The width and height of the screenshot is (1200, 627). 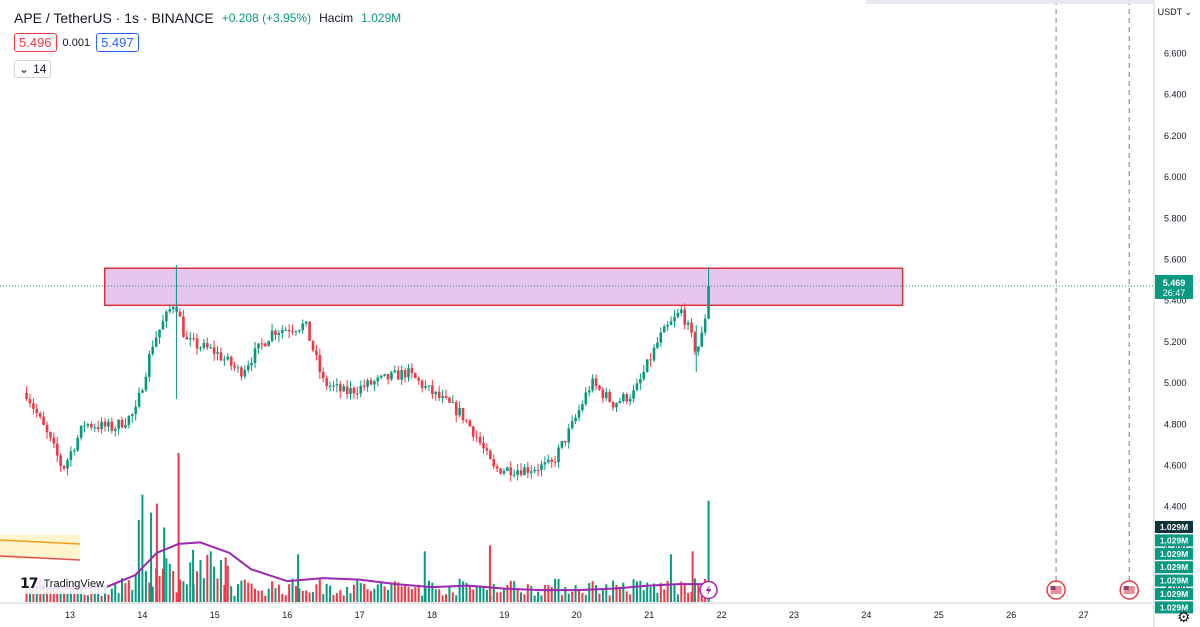 What do you see at coordinates (114, 18) in the screenshot?
I see `symbol-title: APE / TetherUS · 1s · BINANCE` at bounding box center [114, 18].